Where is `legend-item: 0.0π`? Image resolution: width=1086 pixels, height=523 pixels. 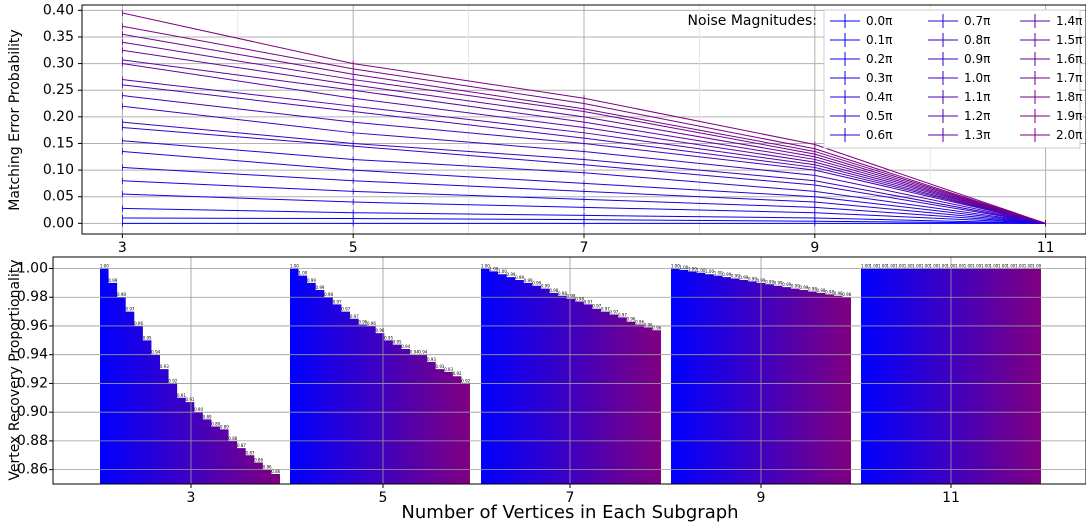
legend-item: 0.0π is located at coordinates (861, 21).